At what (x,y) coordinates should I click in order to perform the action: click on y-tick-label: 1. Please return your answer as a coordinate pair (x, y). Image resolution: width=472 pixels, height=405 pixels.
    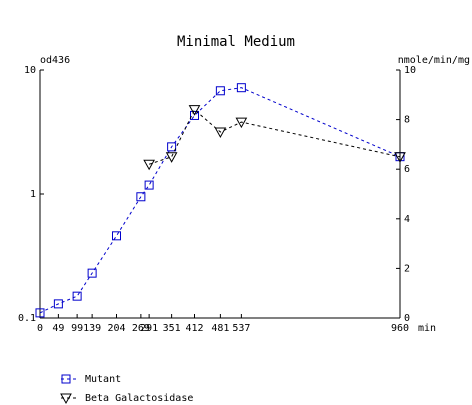
    Looking at the image, I should click on (33, 194).